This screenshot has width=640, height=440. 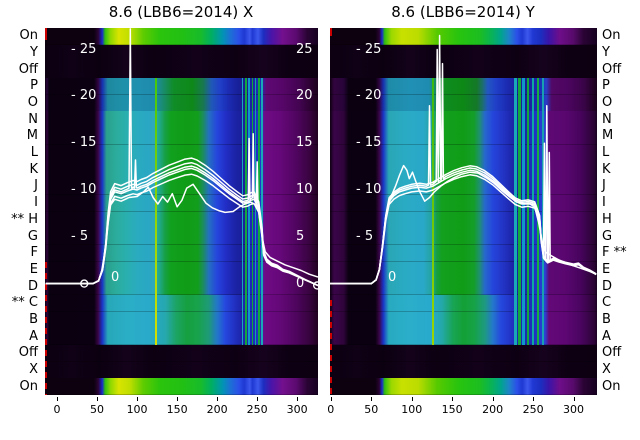 I want to click on row-label-right-off-2: Off, so click(x=612, y=69).